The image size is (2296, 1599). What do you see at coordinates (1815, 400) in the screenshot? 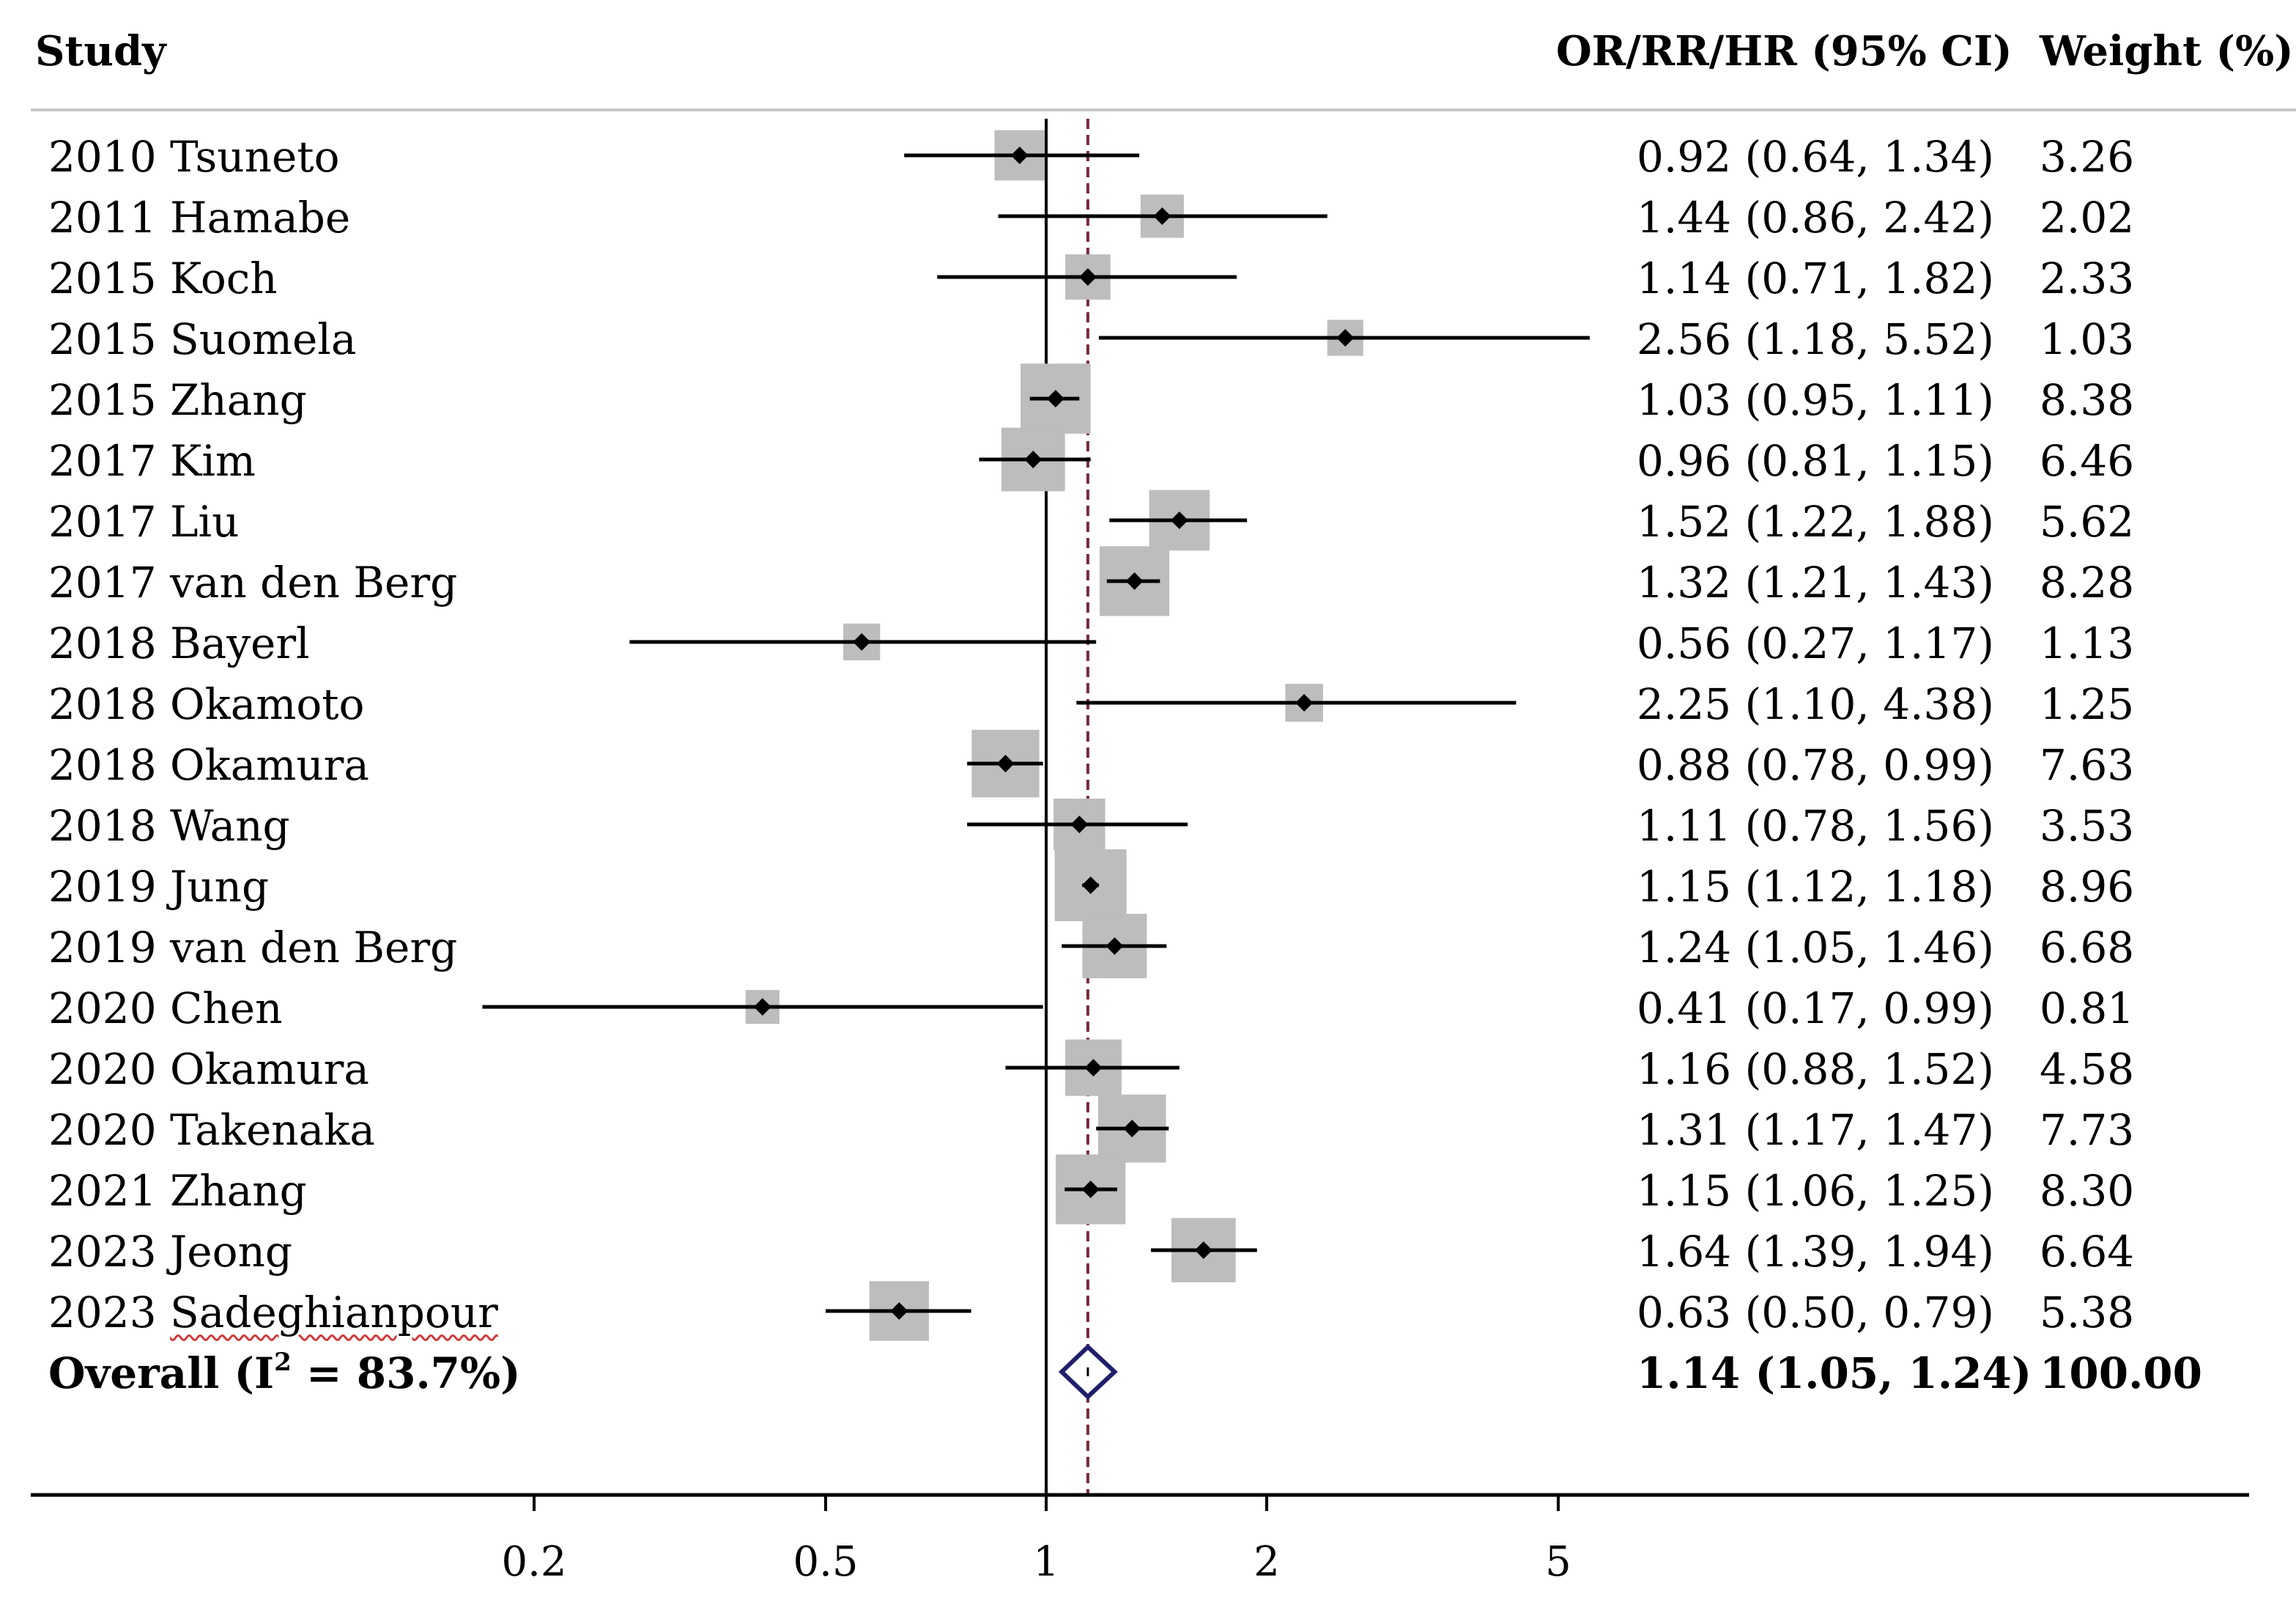
I see `estimate-ci-value: 1.03 (0.95, 1.11)` at bounding box center [1815, 400].